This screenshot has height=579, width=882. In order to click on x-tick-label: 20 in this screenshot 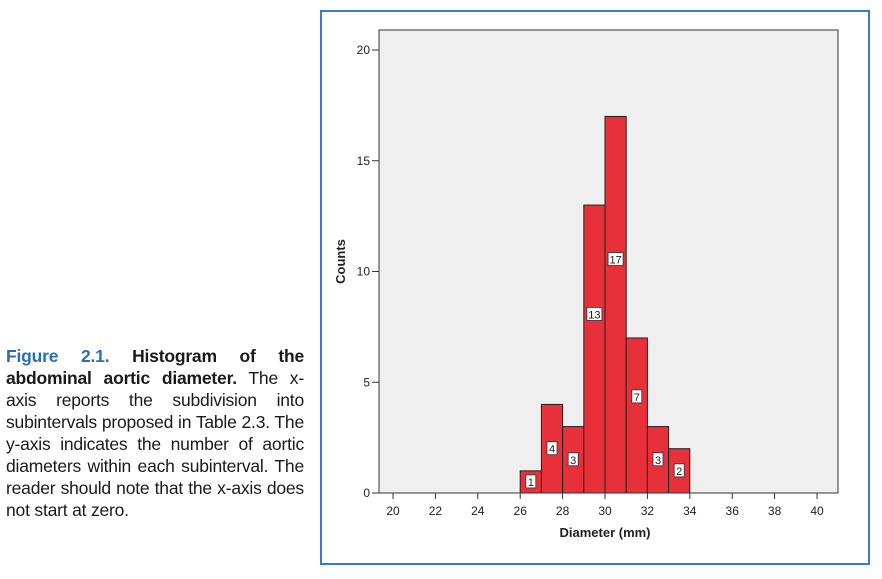, I will do `click(393, 511)`.